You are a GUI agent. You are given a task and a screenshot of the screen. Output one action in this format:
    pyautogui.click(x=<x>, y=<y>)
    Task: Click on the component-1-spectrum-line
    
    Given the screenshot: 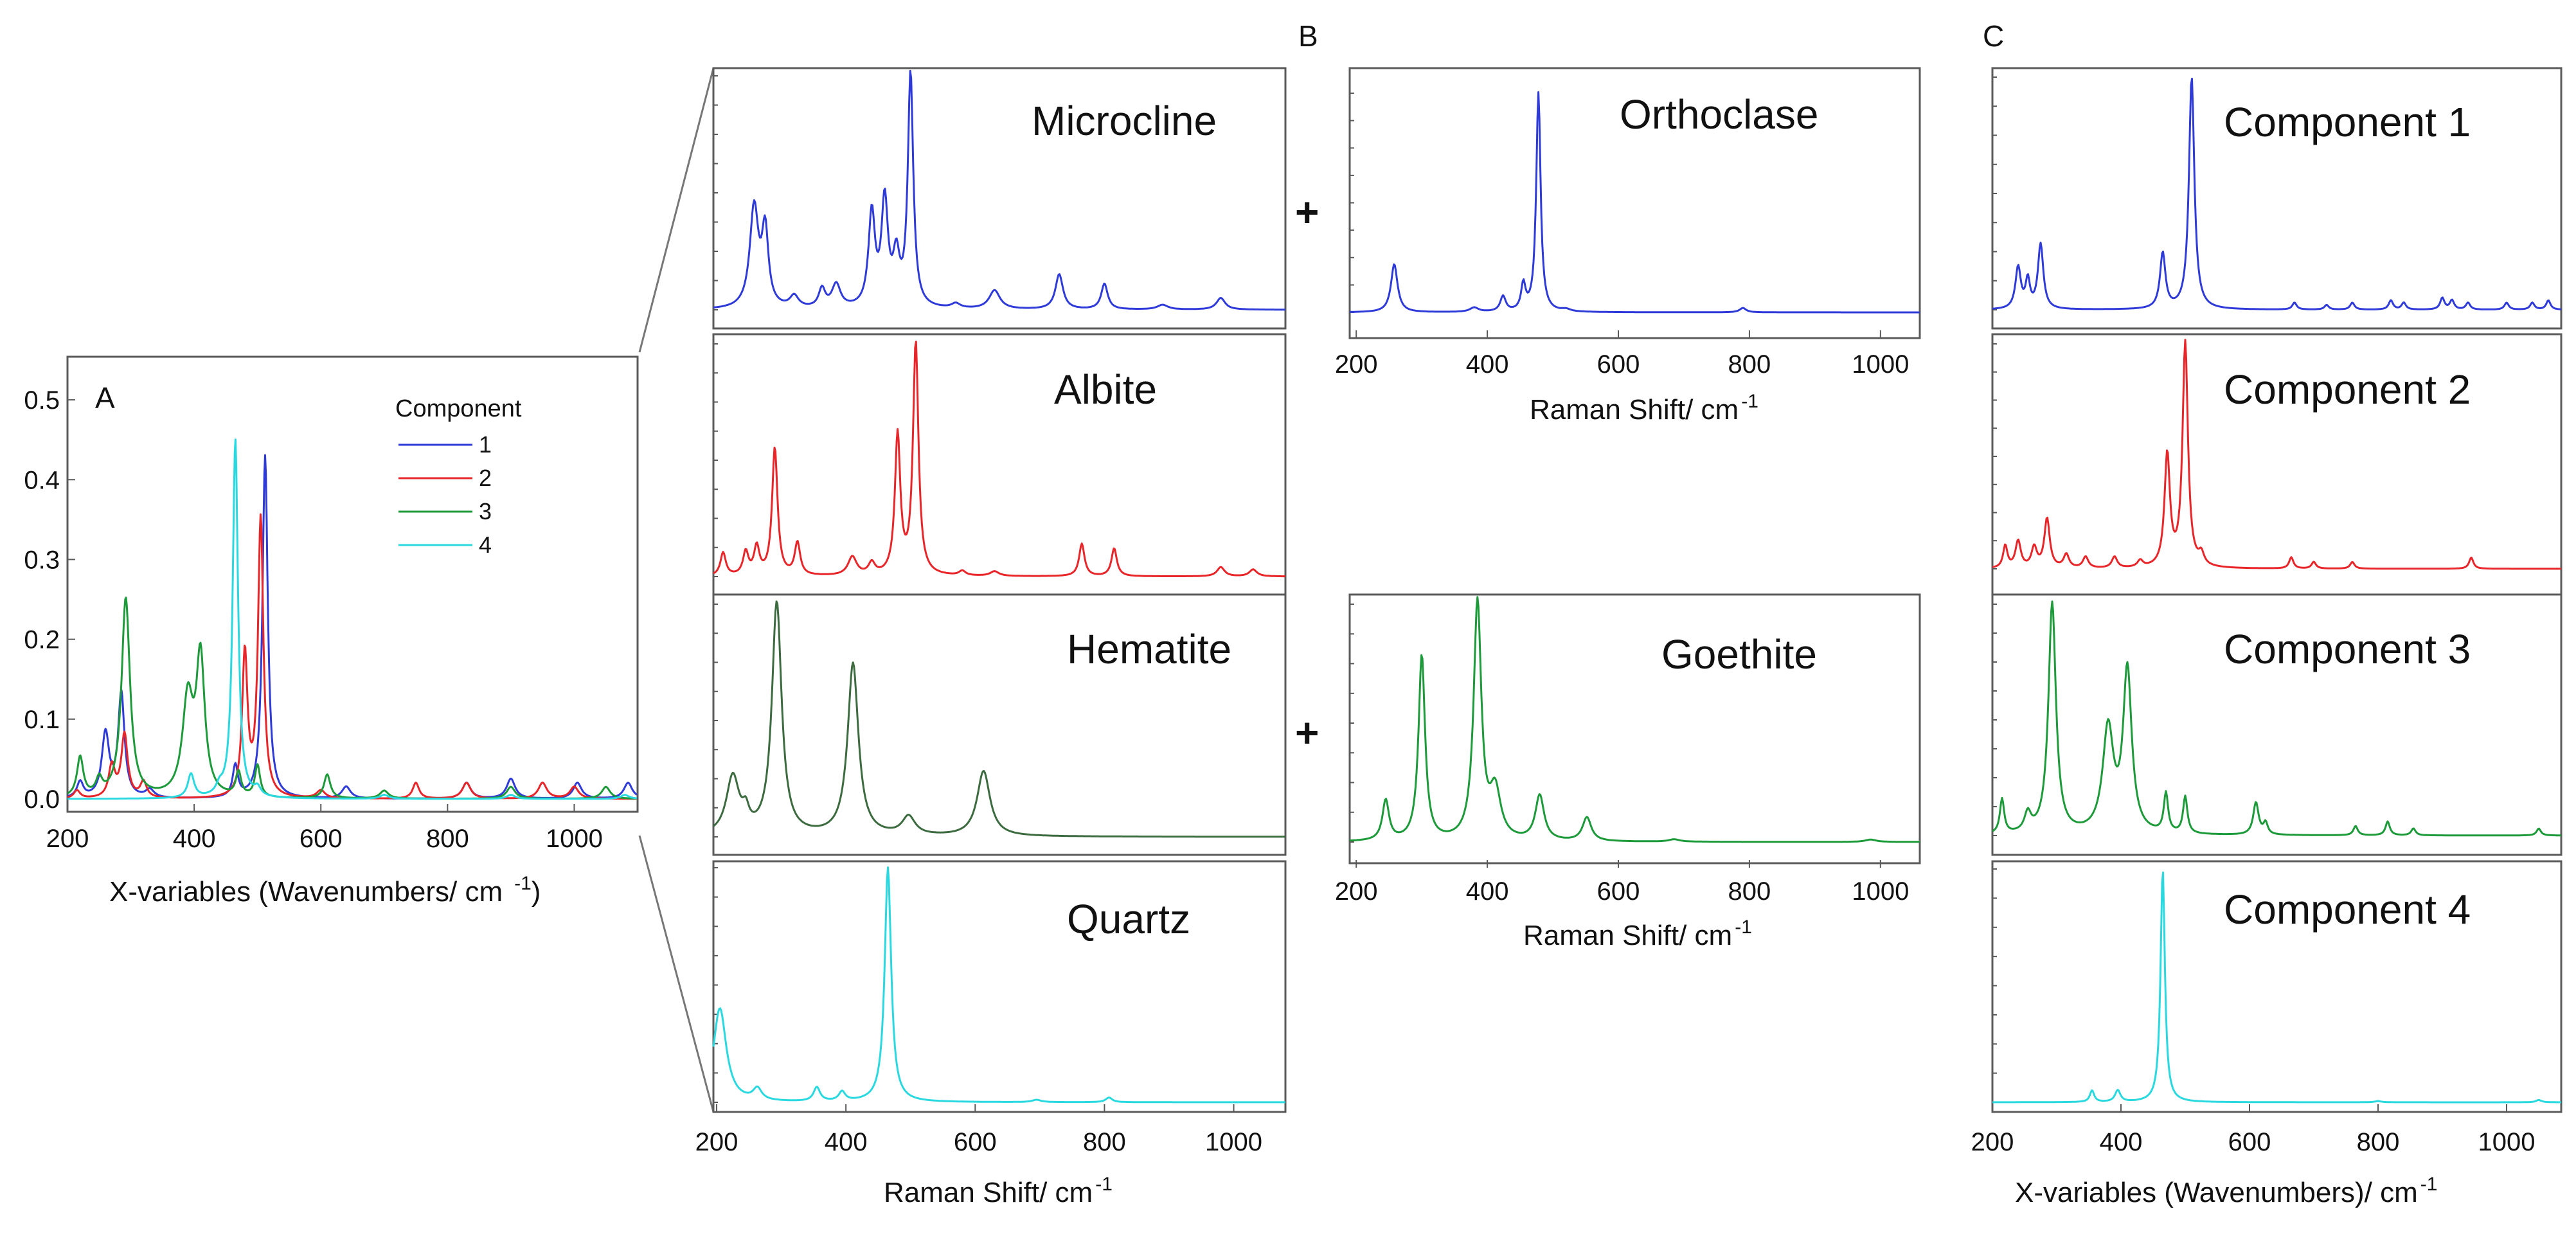 What is the action you would take?
    pyautogui.click(x=2277, y=193)
    